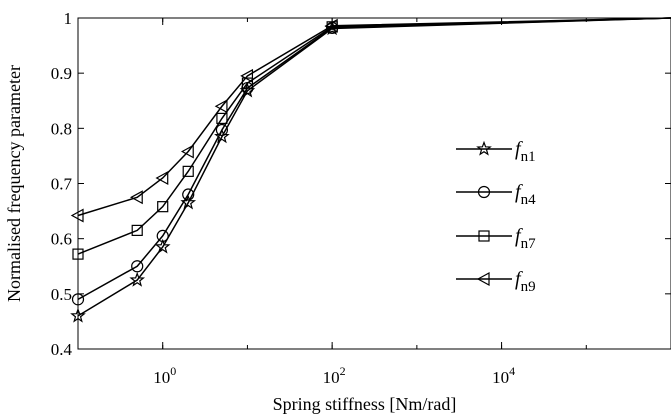  Describe the element at coordinates (61, 128) in the screenshot. I see `y-tick-label: 0.8` at that location.